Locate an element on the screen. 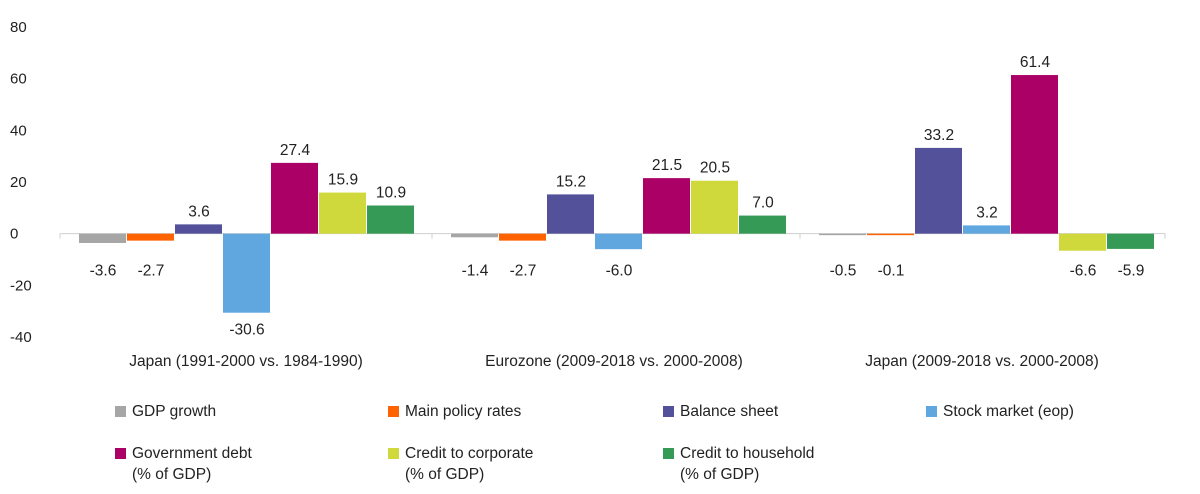 The width and height of the screenshot is (1200, 494). data-label: 15.9 is located at coordinates (343, 180).